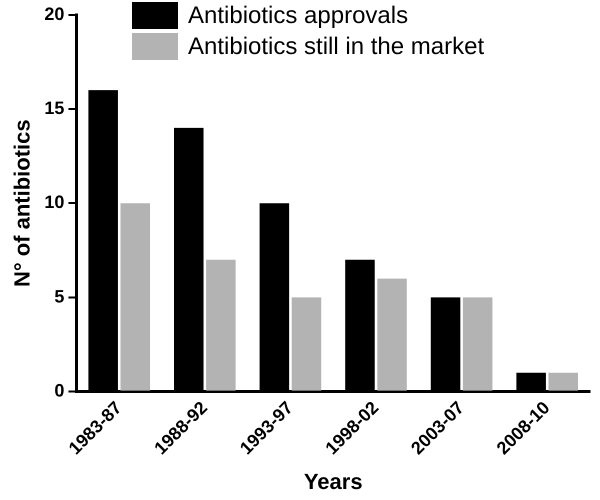 This screenshot has width=600, height=500. Describe the element at coordinates (298, 16) in the screenshot. I see `legend-label: Antibiotics approvals` at that location.